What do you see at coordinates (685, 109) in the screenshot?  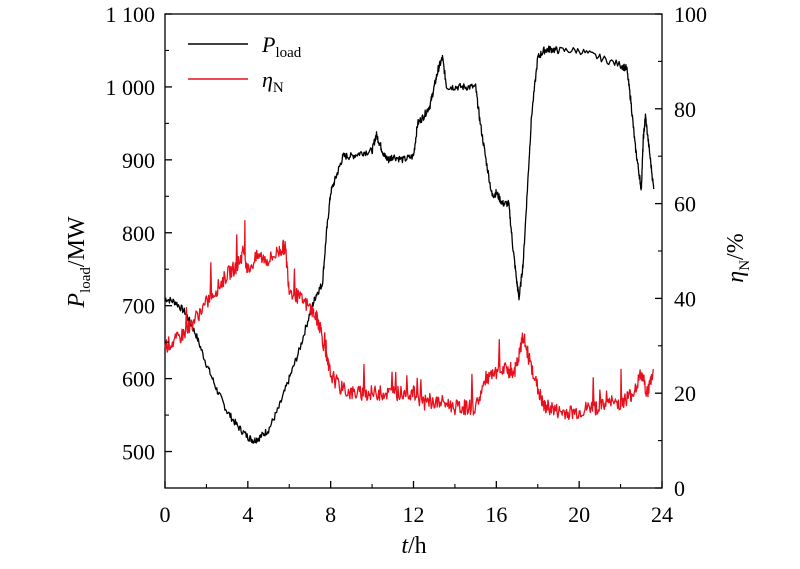 I see `y-right-tick-label: 80` at bounding box center [685, 109].